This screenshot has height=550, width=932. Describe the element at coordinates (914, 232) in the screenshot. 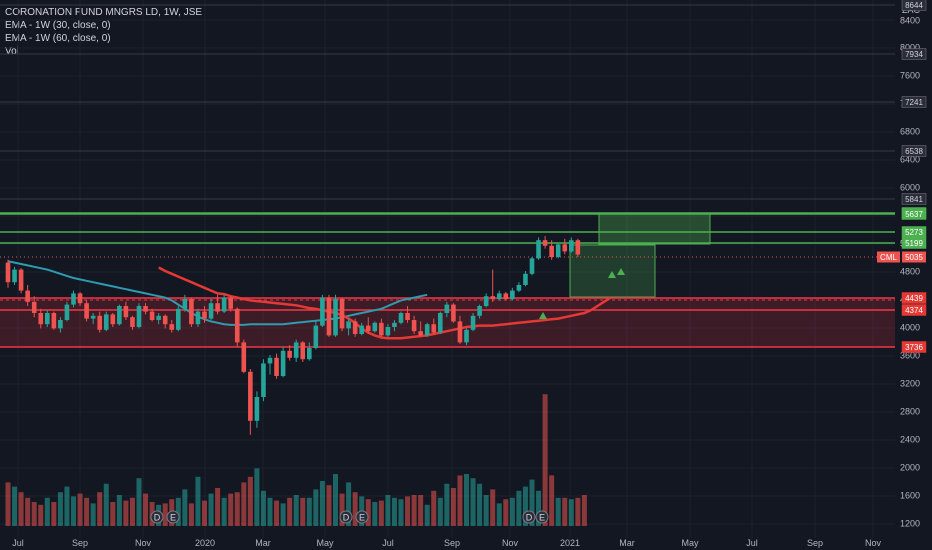

I see `price-tag: 5273` at that location.